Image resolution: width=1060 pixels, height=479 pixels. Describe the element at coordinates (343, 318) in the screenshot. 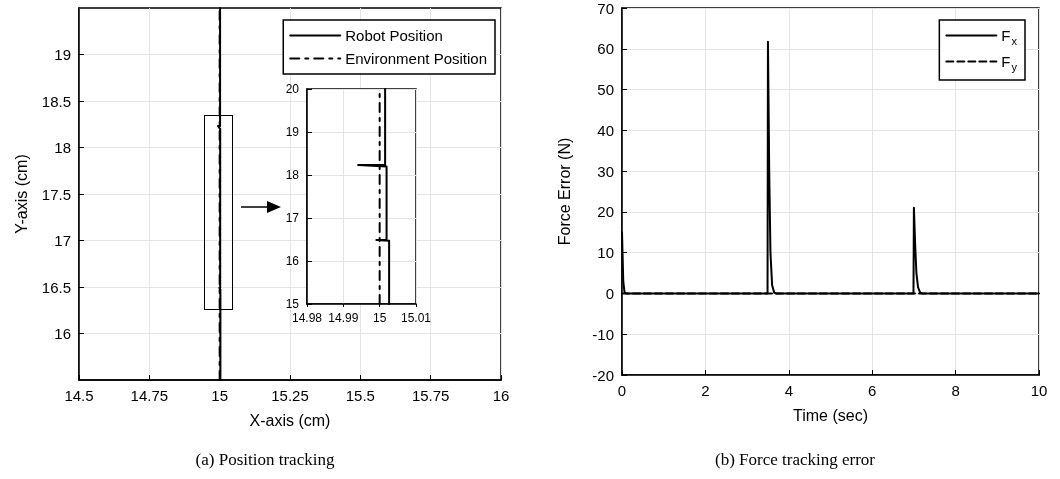

I see `x-tick-label: 14.99` at that location.